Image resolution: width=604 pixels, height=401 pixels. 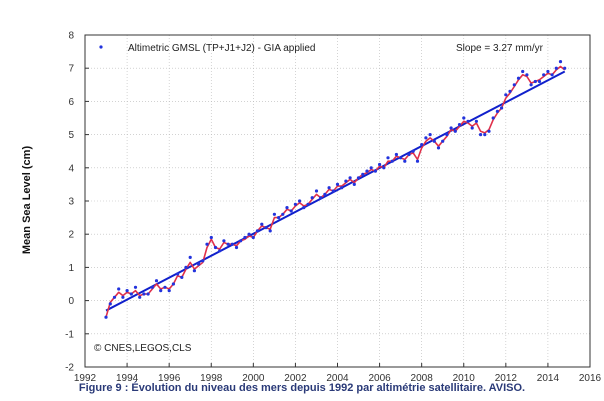 I want to click on x-tick-label: 2012, so click(x=506, y=377).